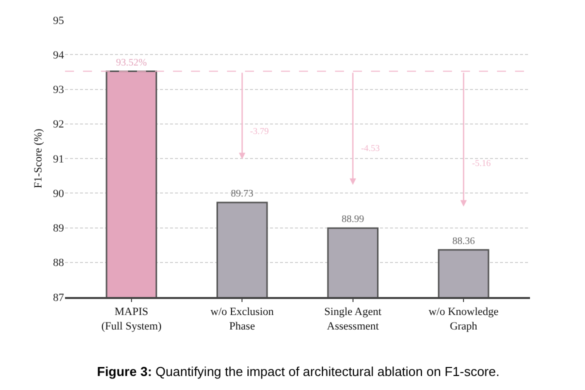 The height and width of the screenshot is (390, 585). What do you see at coordinates (353, 220) in the screenshot?
I see `data-label: 88.99` at bounding box center [353, 220].